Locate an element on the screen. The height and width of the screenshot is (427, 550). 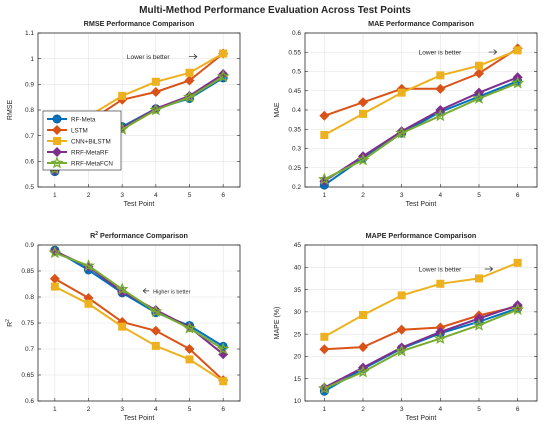
legend-label: RRF-MetaFCN is located at coordinates (92, 163).